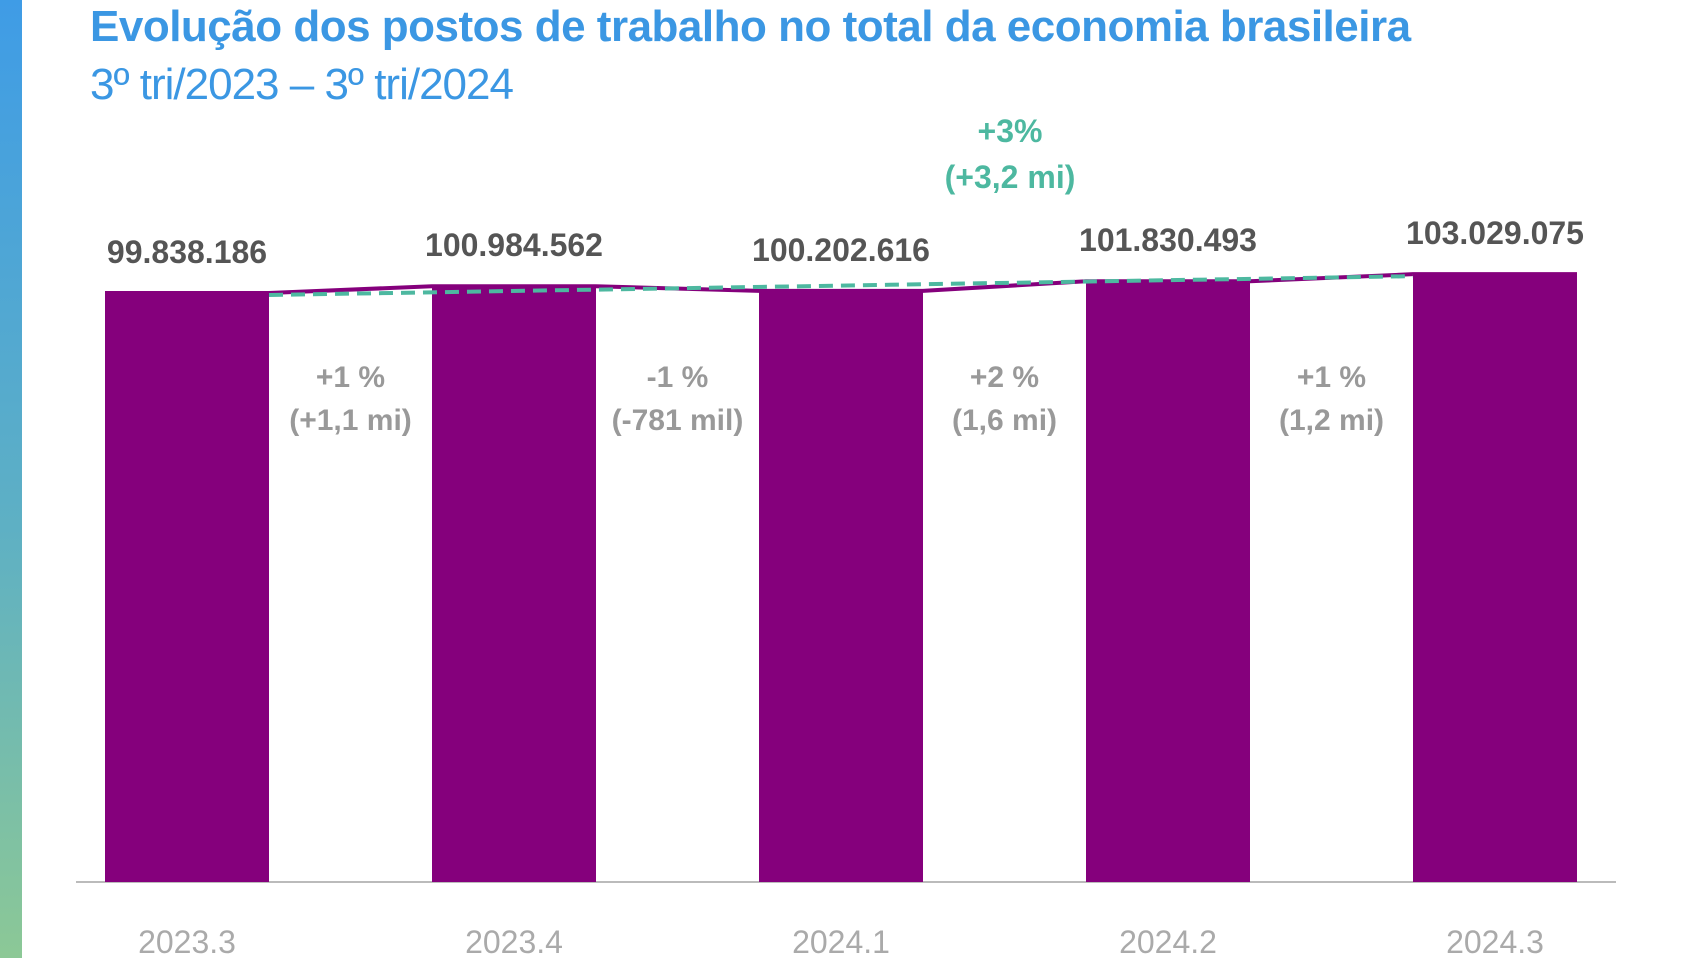 This screenshot has height=958, width=1698. What do you see at coordinates (1495, 233) in the screenshot?
I see `bar-value-label: 103.029.075` at bounding box center [1495, 233].